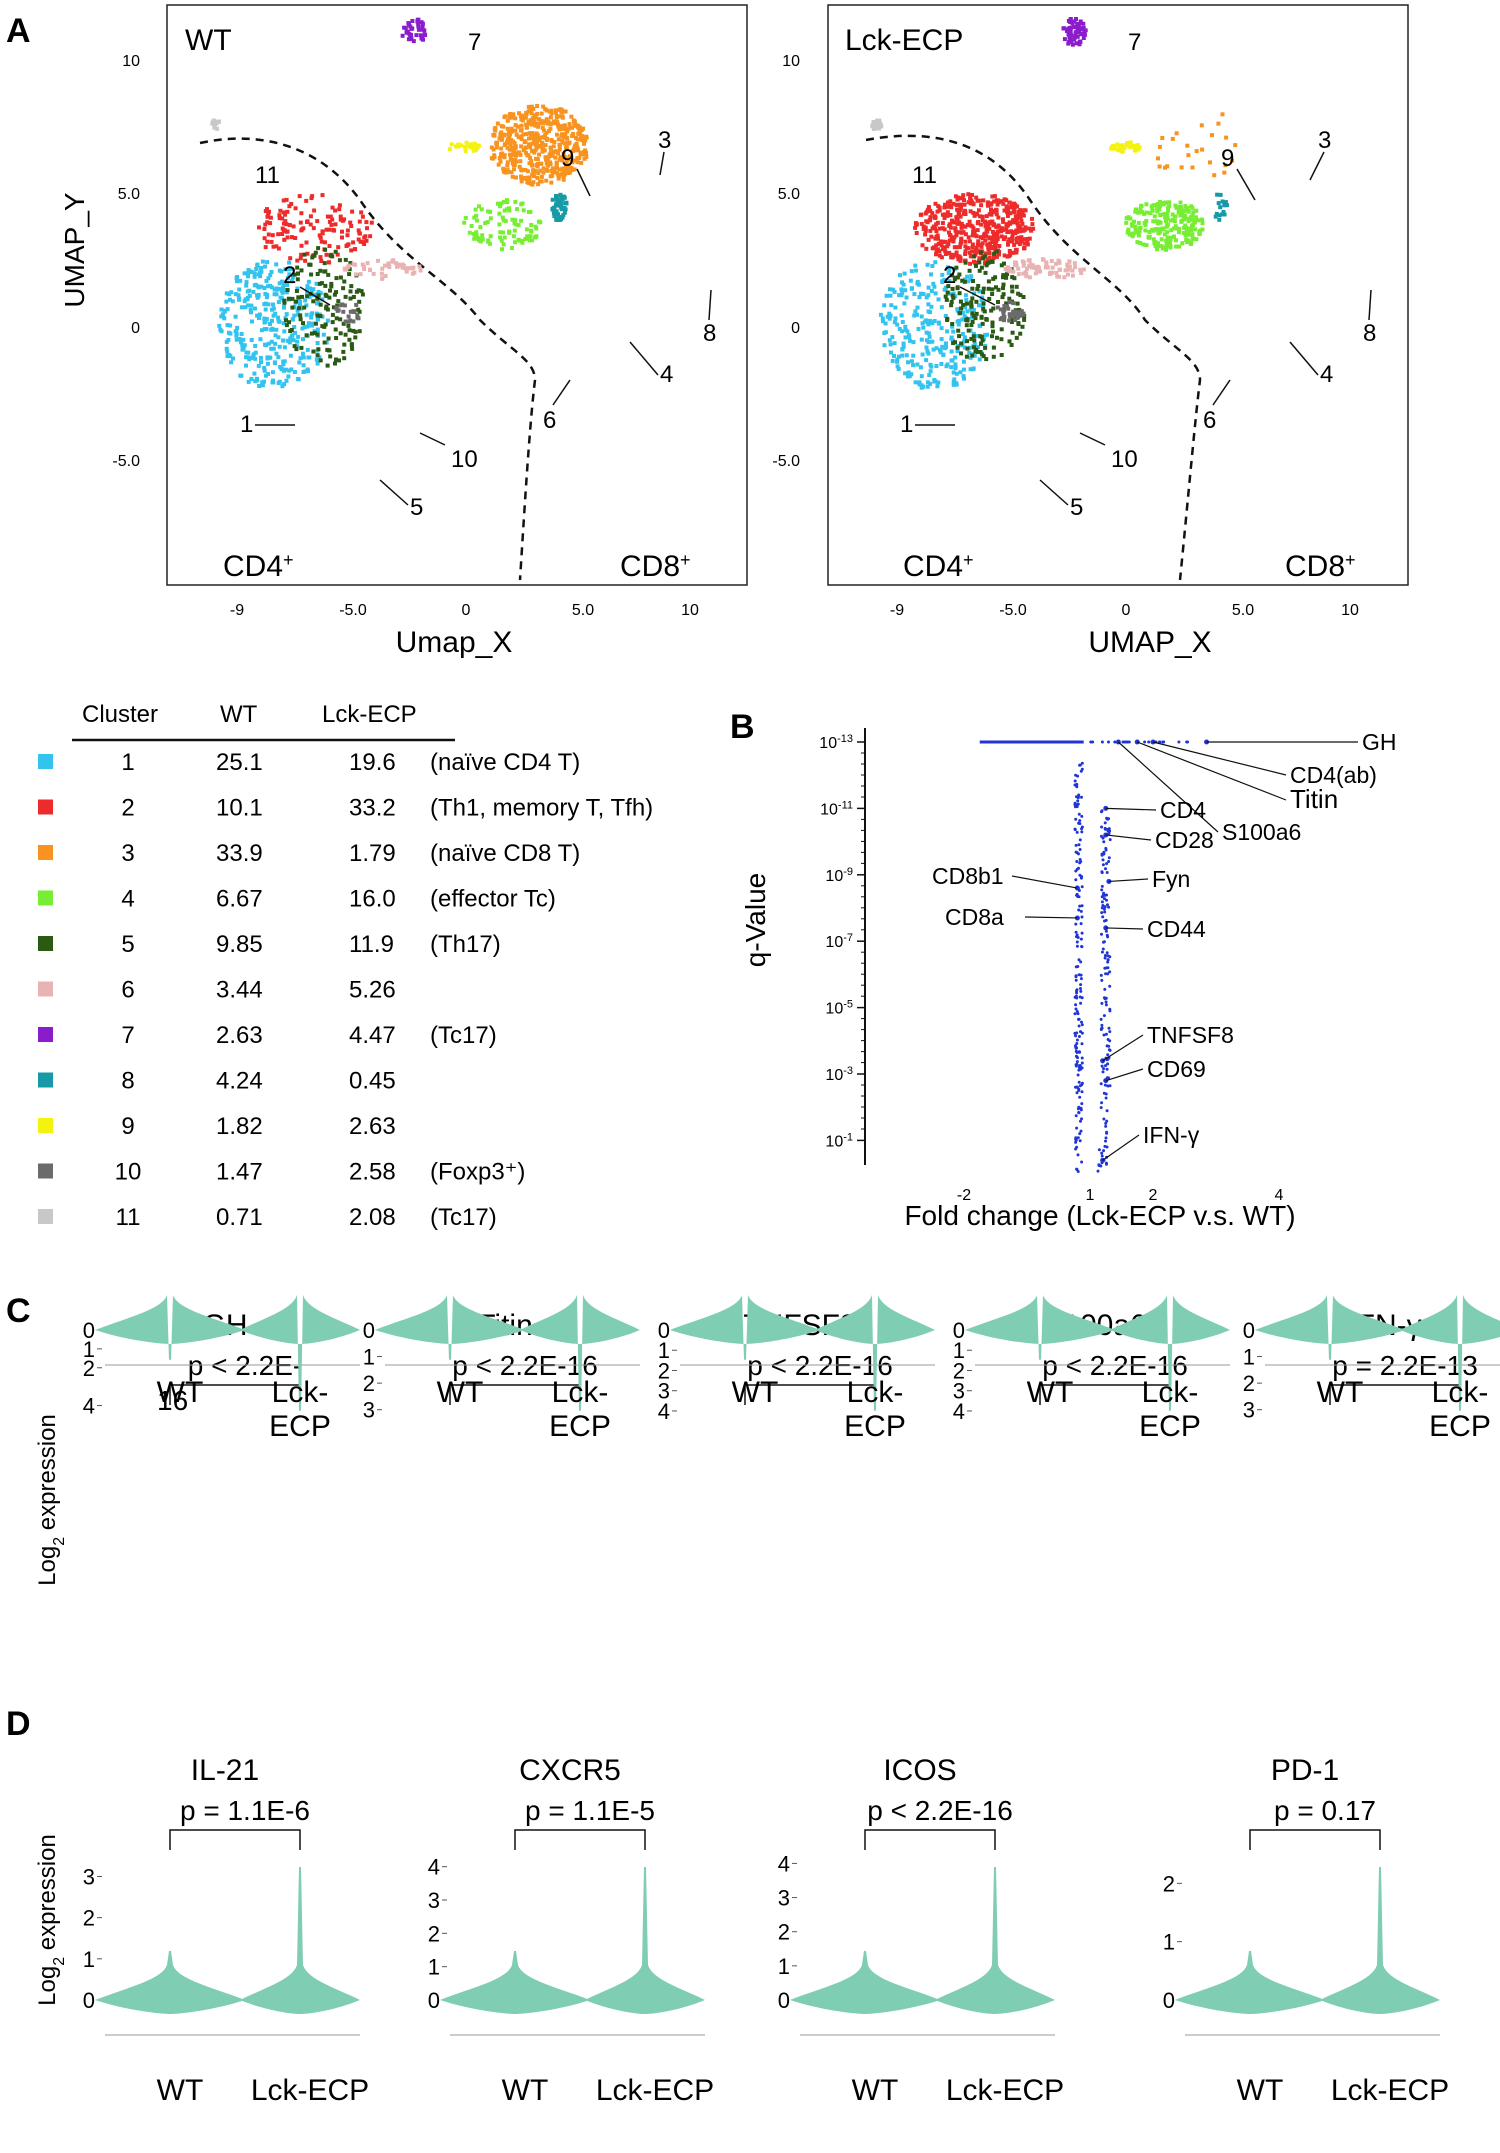 This screenshot has height=2153, width=1500. I want to click on volcano-ytick-label: 10-5, so click(839, 1008).